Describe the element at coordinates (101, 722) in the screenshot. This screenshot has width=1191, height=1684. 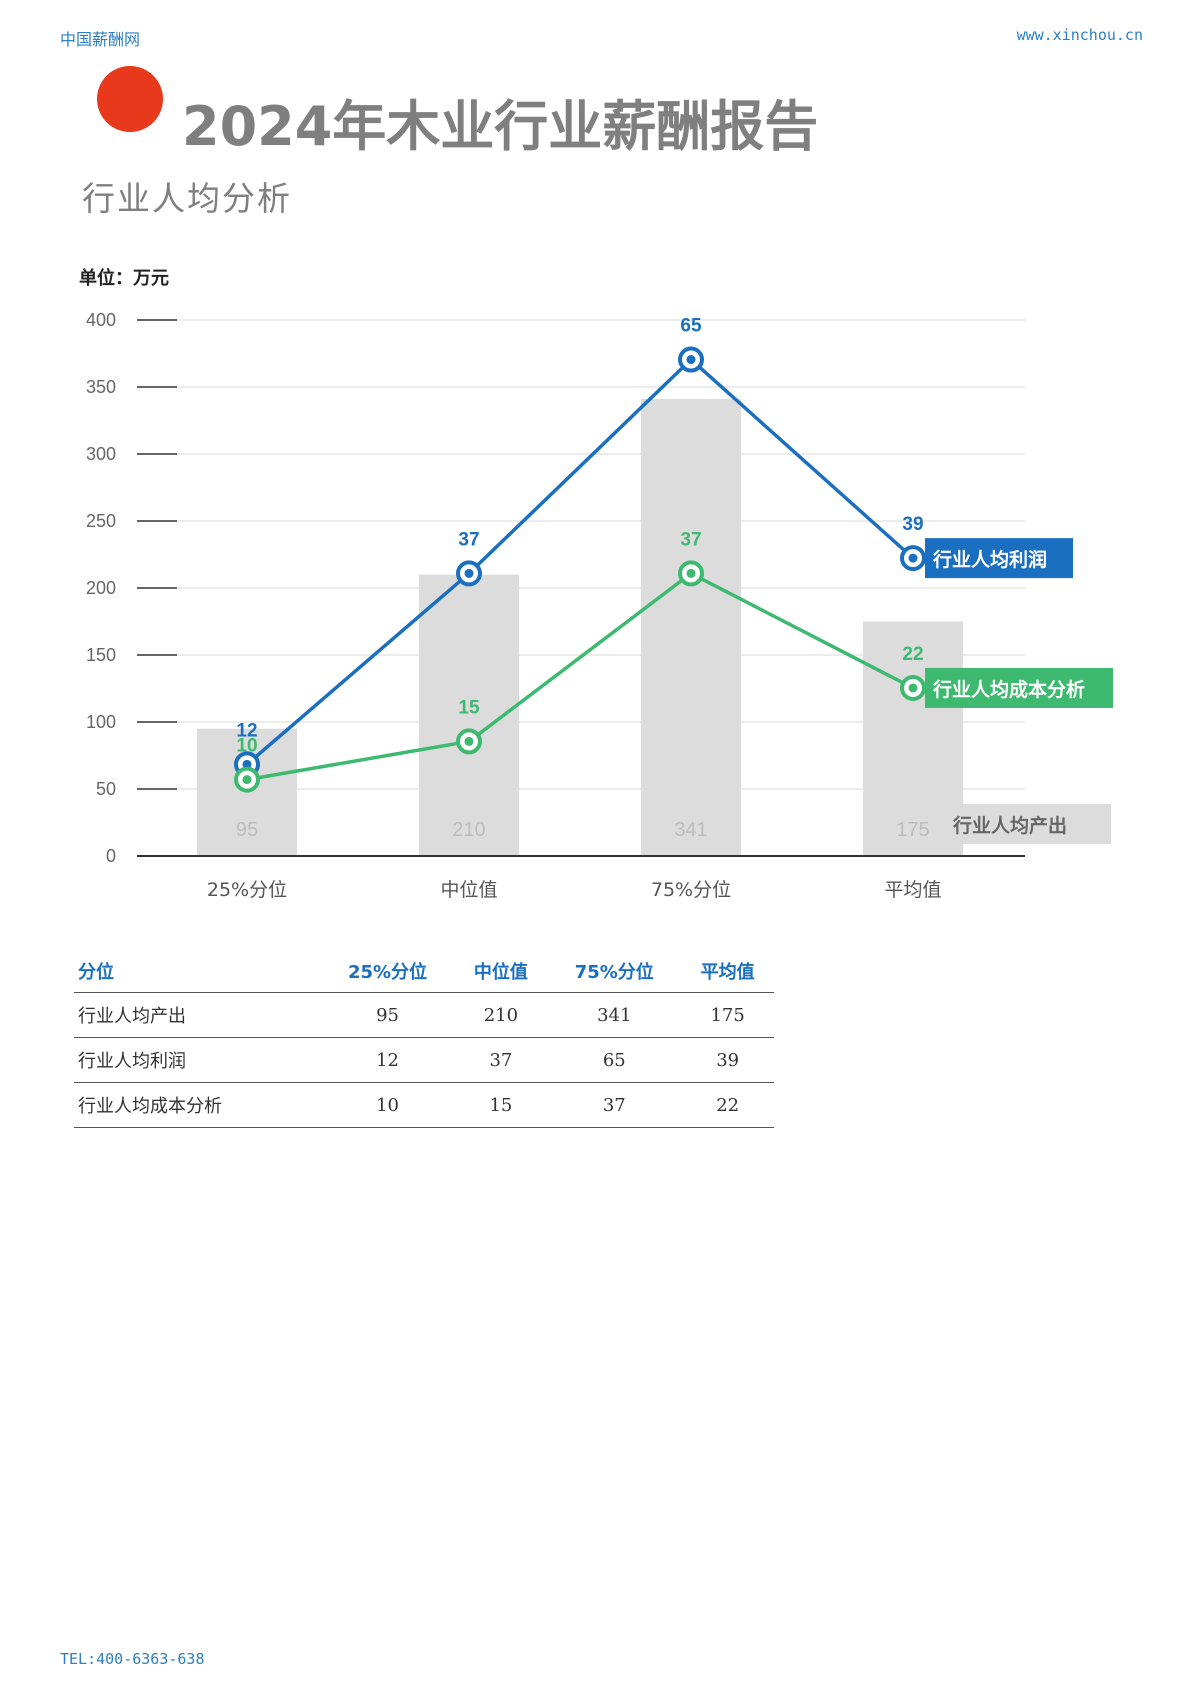
I see `y-tick-label: 100` at that location.